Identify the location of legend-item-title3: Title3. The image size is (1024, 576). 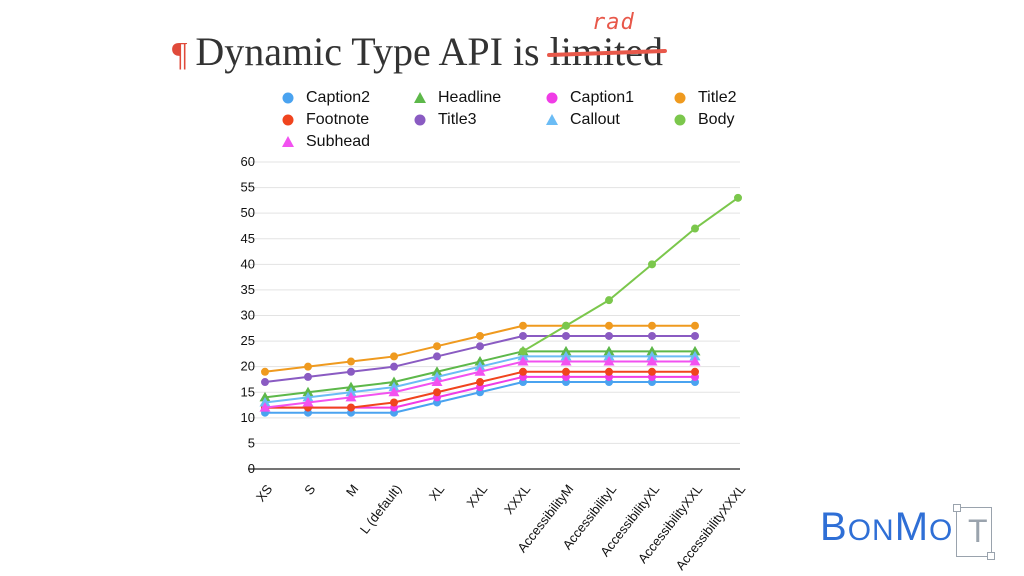
(444, 120).